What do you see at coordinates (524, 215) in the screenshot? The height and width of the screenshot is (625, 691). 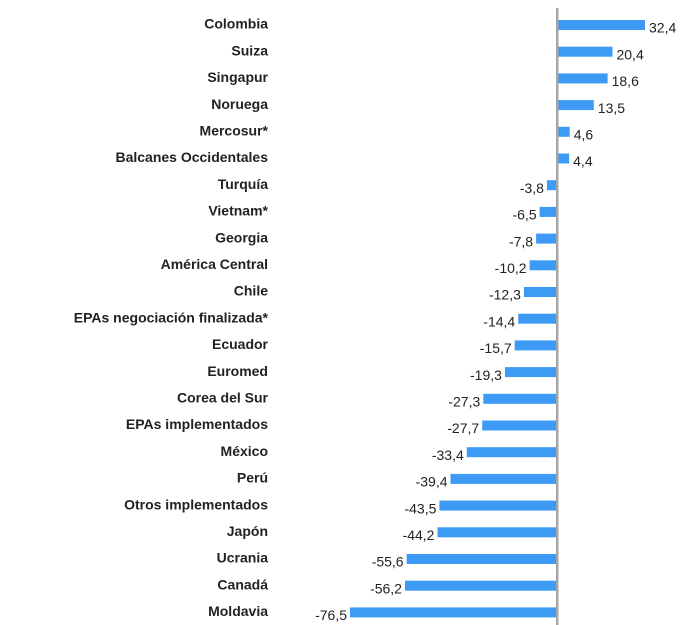 I see `value-label: -6,5` at bounding box center [524, 215].